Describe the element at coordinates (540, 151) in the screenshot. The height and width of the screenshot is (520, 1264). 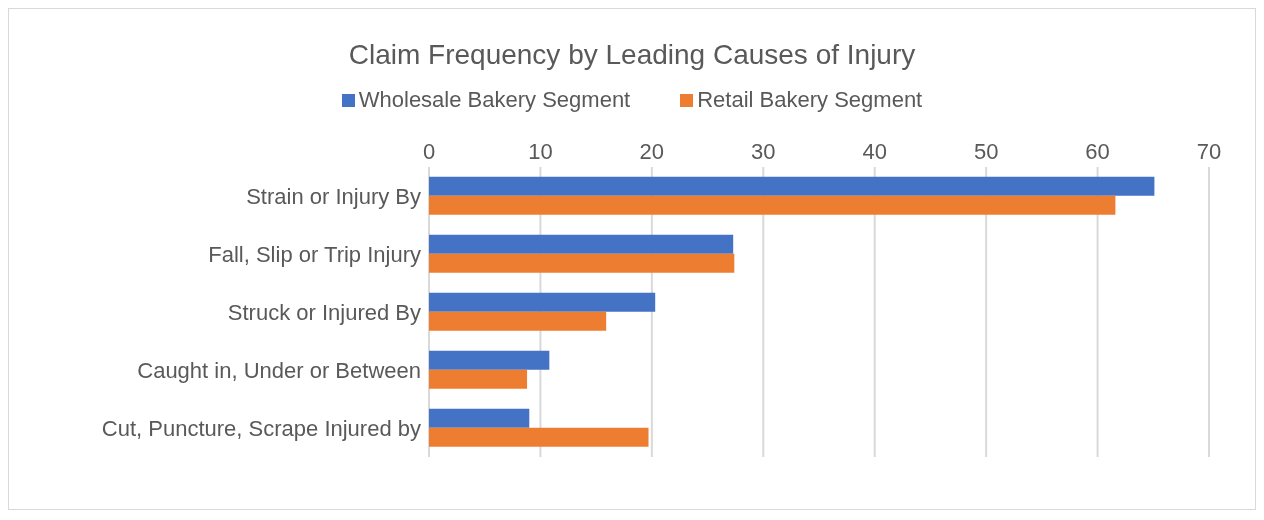
I see `x-tick-label: 10` at that location.